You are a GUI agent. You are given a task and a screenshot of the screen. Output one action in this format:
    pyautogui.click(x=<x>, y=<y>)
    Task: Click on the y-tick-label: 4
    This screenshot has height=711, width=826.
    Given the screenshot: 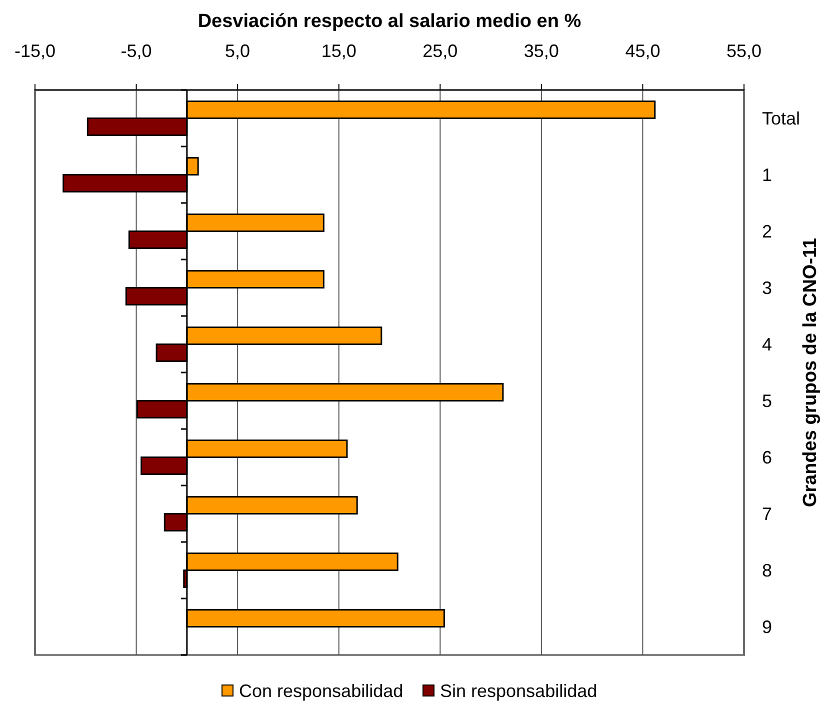 What is the action you would take?
    pyautogui.click(x=767, y=344)
    